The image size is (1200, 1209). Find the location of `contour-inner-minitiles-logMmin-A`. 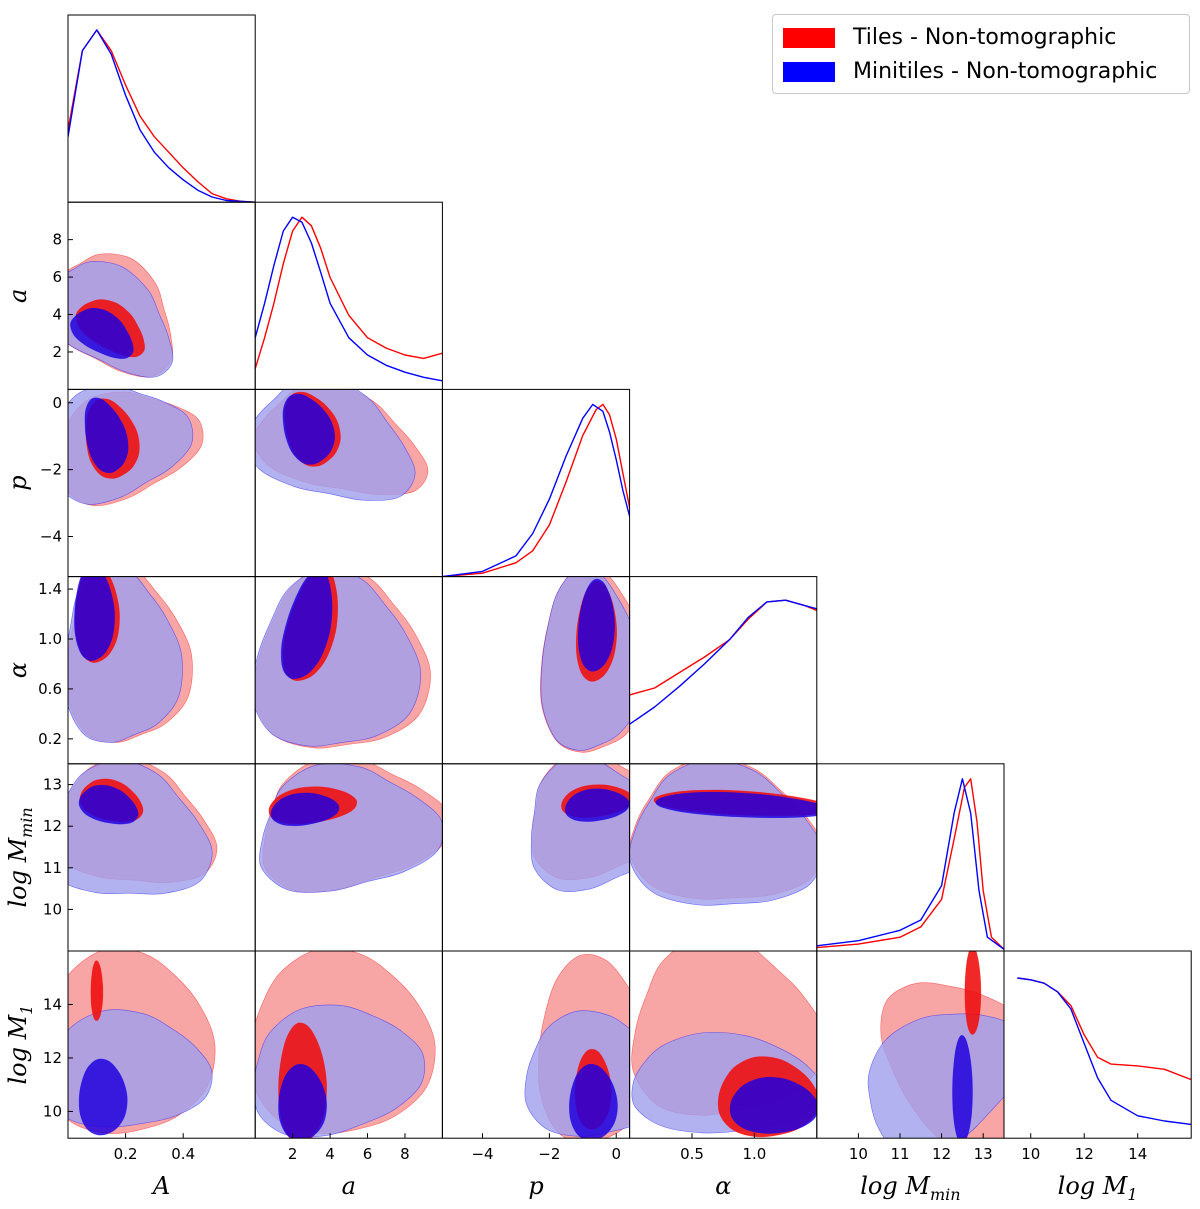

contour-inner-minitiles-logMmin-A is located at coordinates (108, 804).